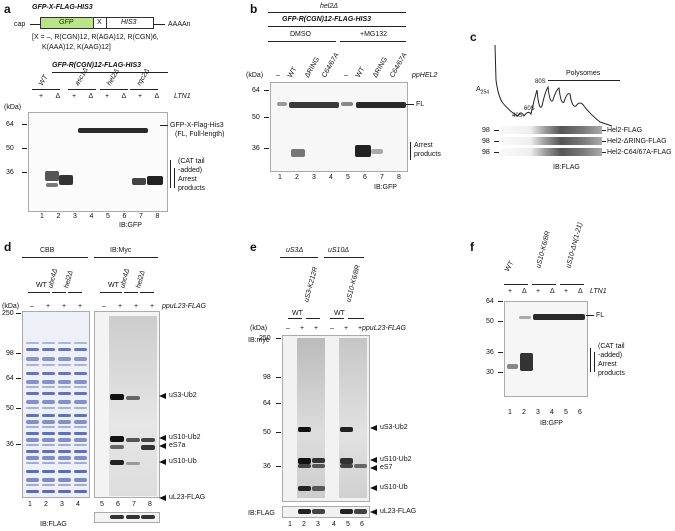 This screenshot has width=675, height=531. Describe the element at coordinates (143, 77) in the screenshot. I see `strain-label: rqc2Δ` at that location.